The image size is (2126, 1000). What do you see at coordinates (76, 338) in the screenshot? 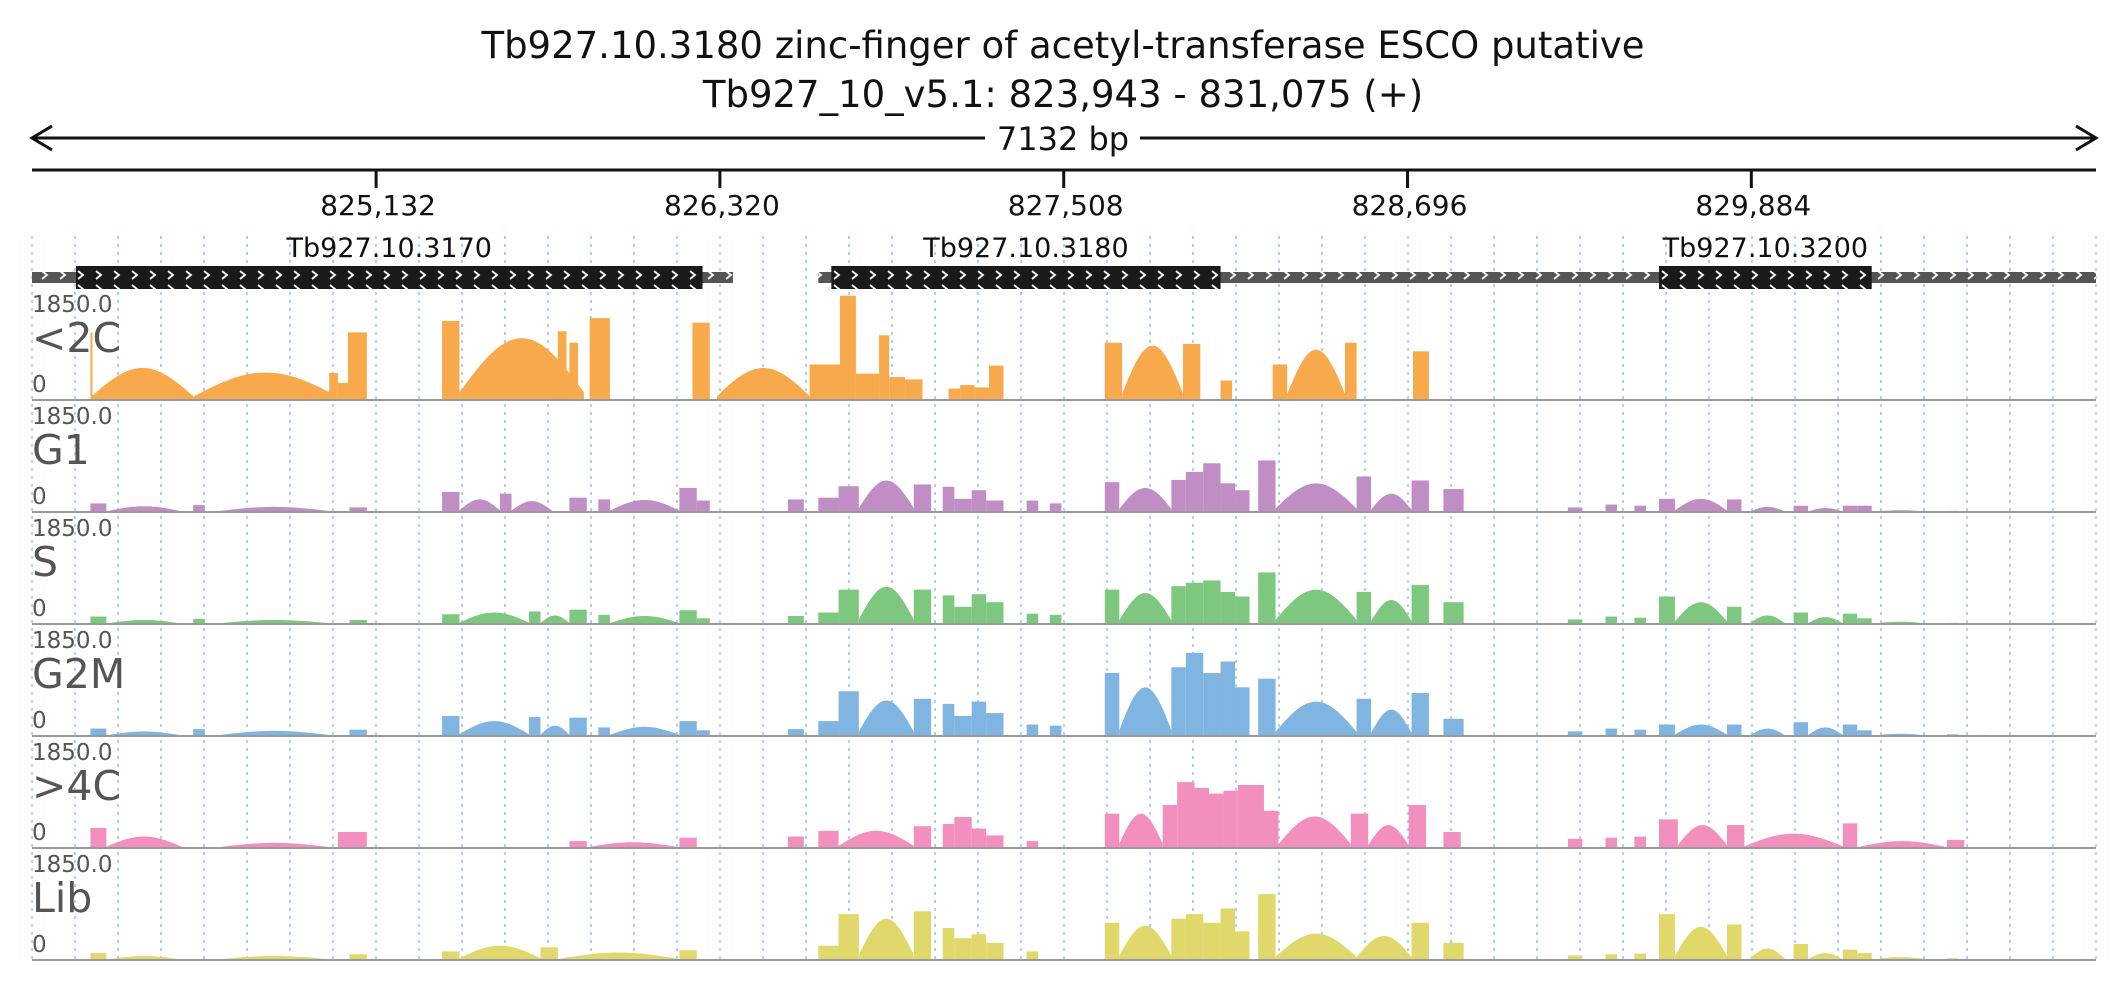
I see `track-label: <2C` at bounding box center [76, 338].